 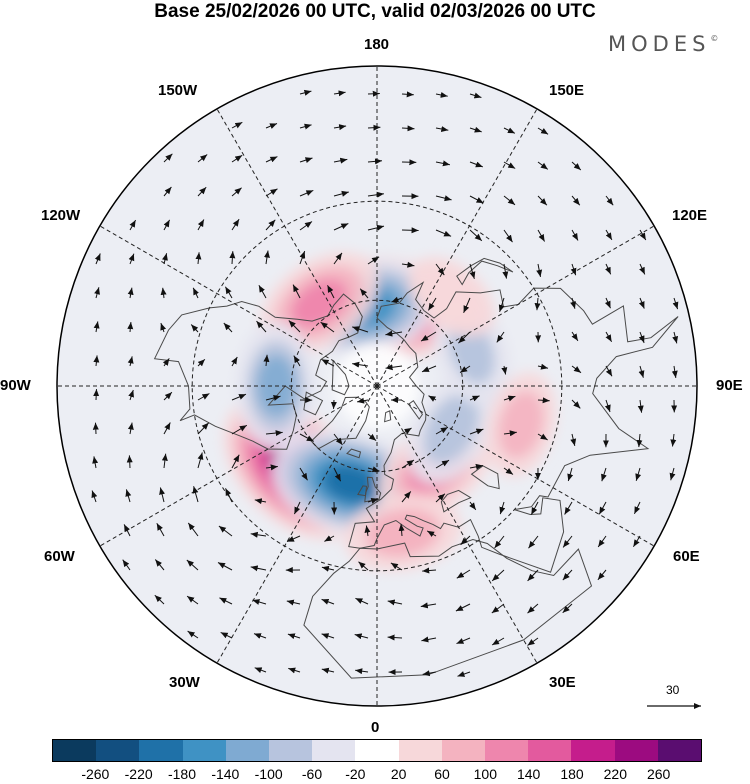 I want to click on lon-label-150w: 150W, so click(x=177, y=91).